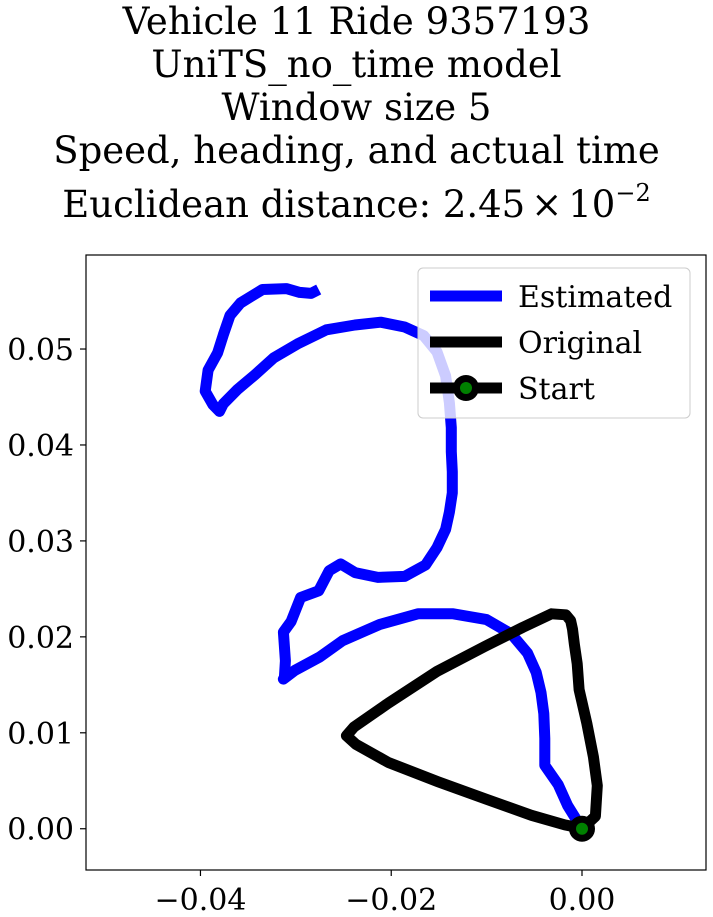 This screenshot has height=917, width=713. I want to click on legend-label-estimated: Estimated, so click(595, 297).